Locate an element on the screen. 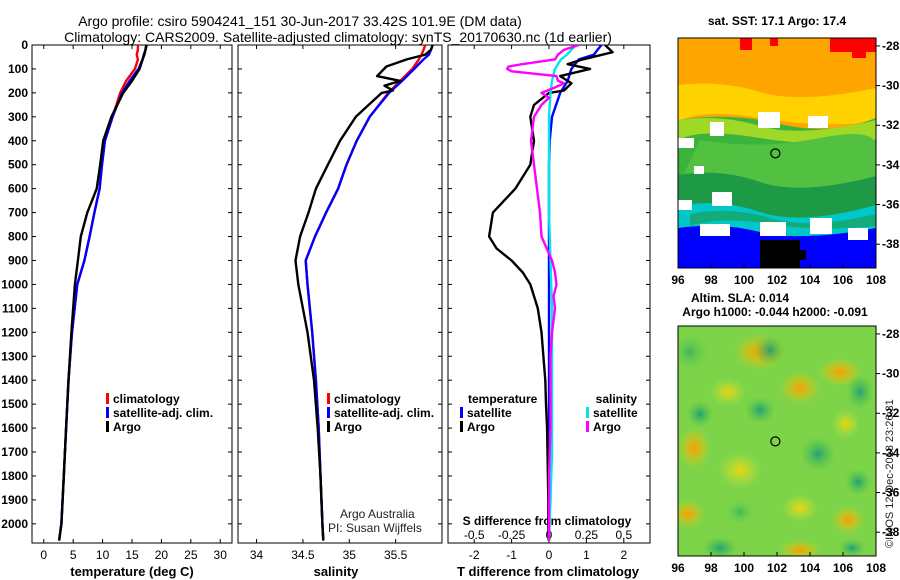 This screenshot has width=900, height=580. depth-tick-label: 1000 is located at coordinates (14, 284).